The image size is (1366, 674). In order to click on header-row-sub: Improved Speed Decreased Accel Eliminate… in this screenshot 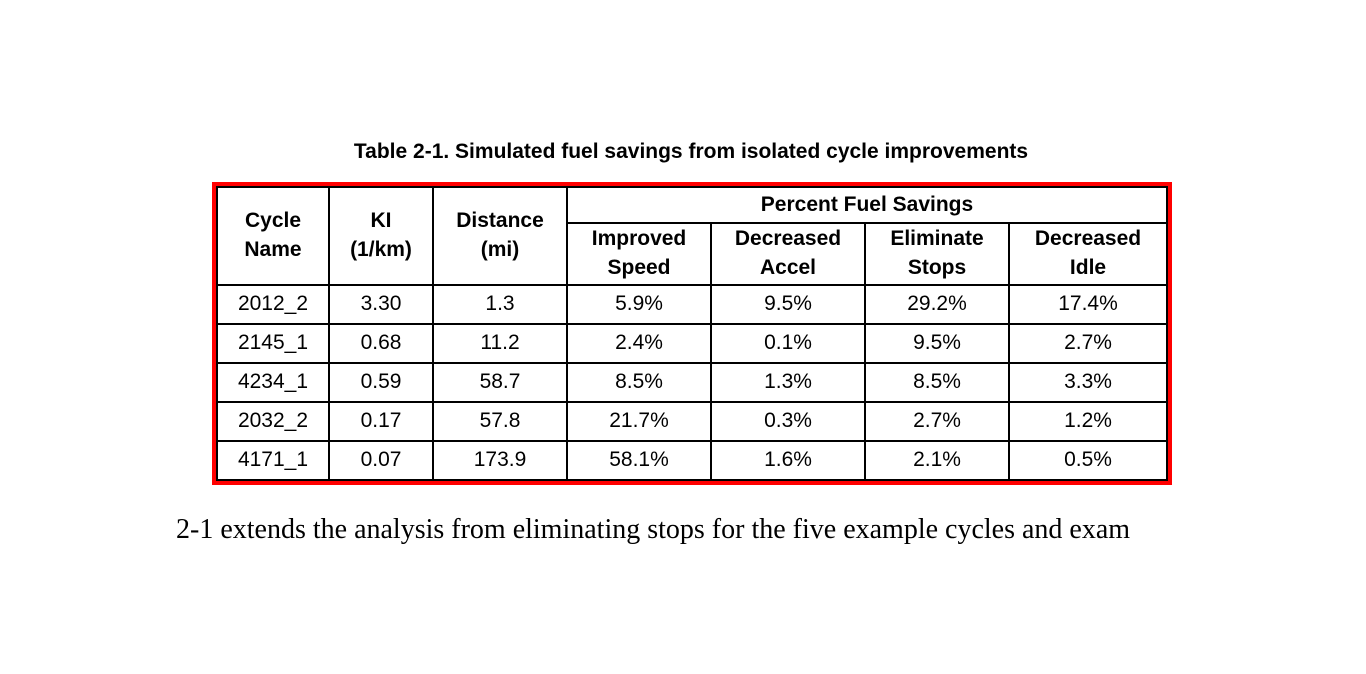, I will do `click(692, 254)`.